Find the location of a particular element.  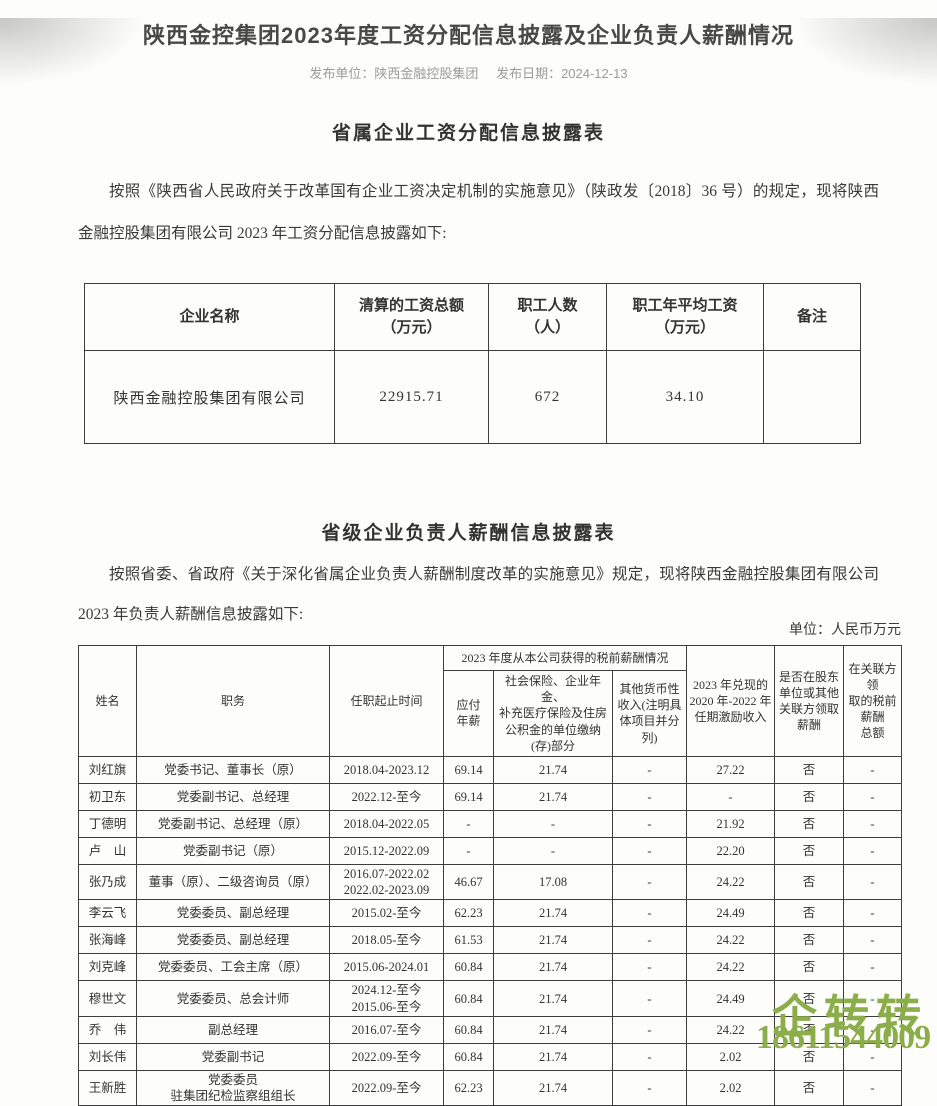

cell-position: 党委副书记 is located at coordinates (233, 1056).